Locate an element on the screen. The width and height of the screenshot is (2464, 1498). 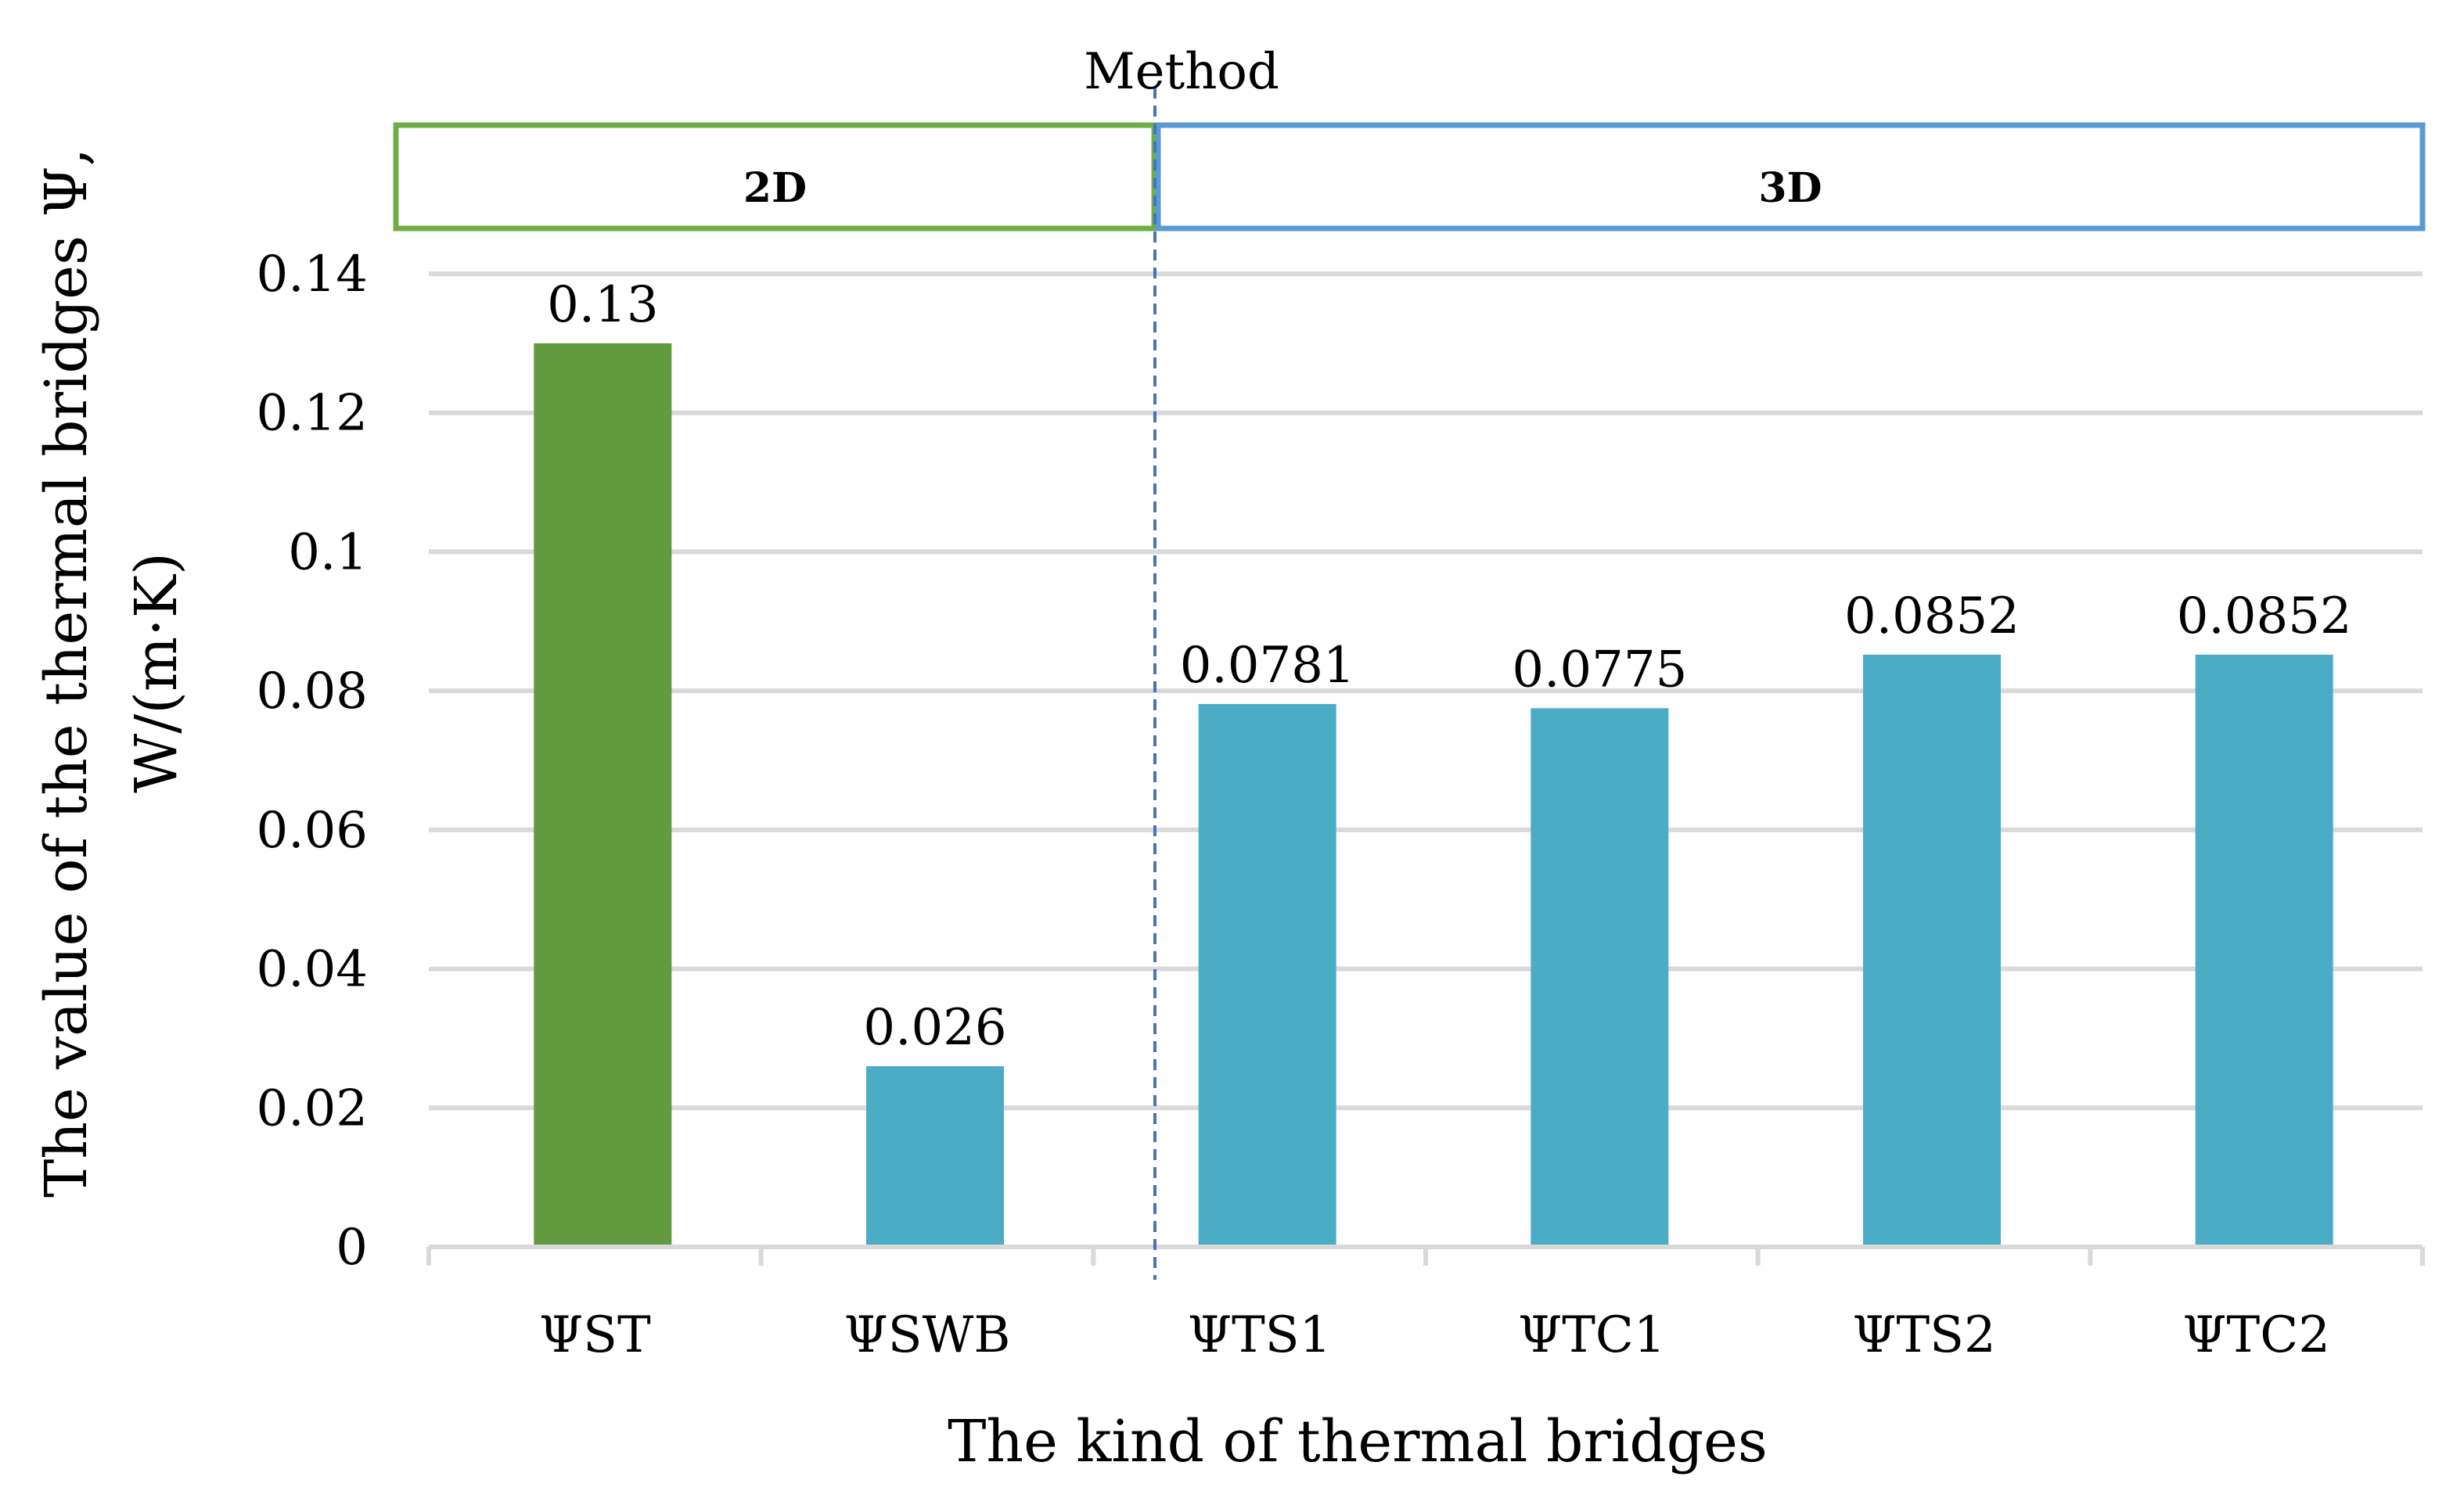
y-tick-label: 0.08 is located at coordinates (313, 691).